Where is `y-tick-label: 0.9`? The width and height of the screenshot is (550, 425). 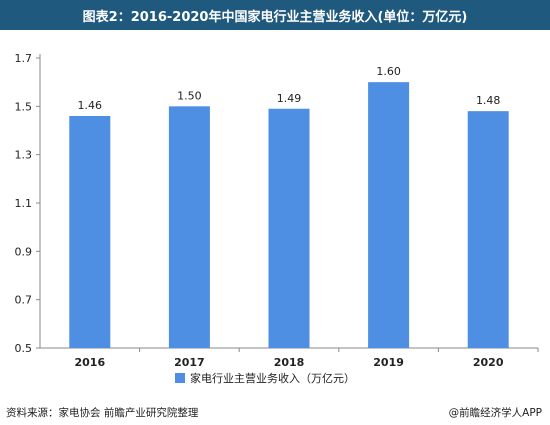 y-tick-label: 0.9 is located at coordinates (24, 251).